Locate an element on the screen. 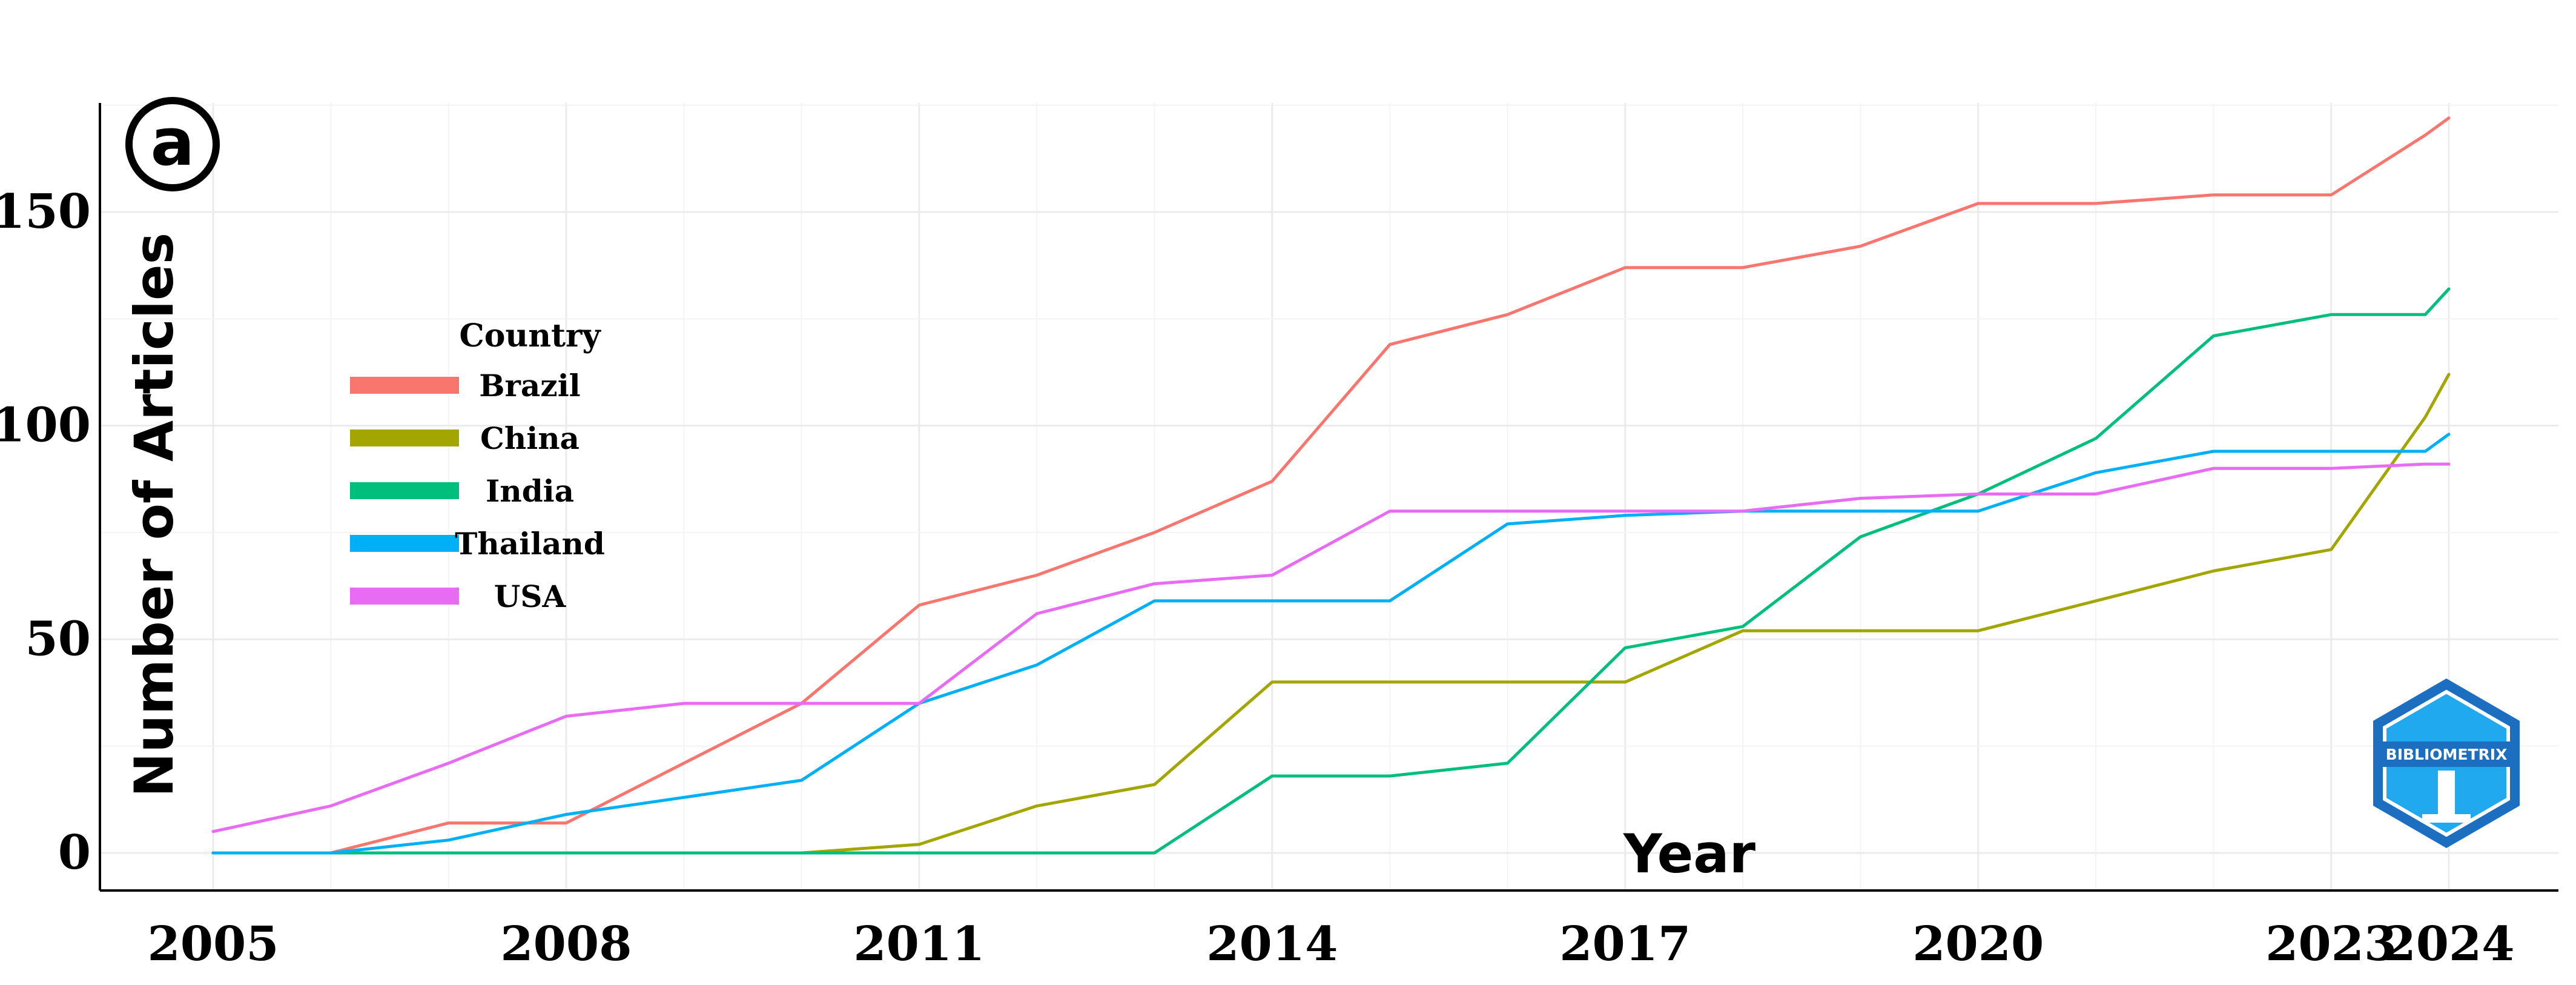 This screenshot has height=985, width=2576. legend-label-china: China is located at coordinates (530, 438).